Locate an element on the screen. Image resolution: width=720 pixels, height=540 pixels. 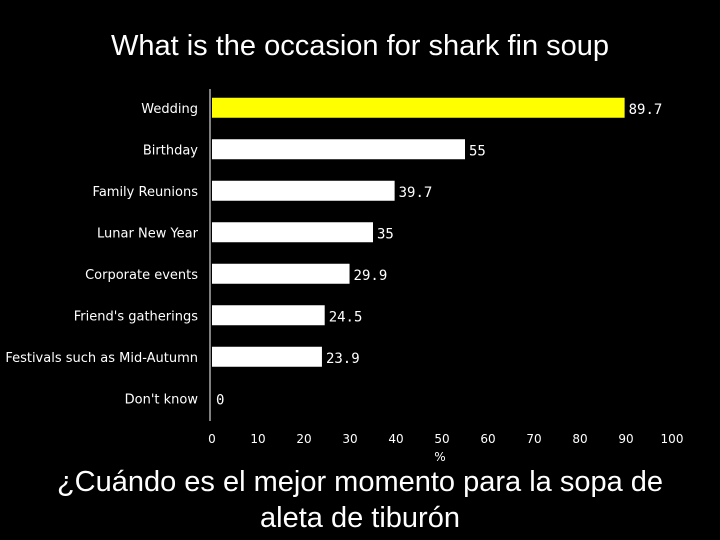
x-tick-label: 10 is located at coordinates (257, 439).